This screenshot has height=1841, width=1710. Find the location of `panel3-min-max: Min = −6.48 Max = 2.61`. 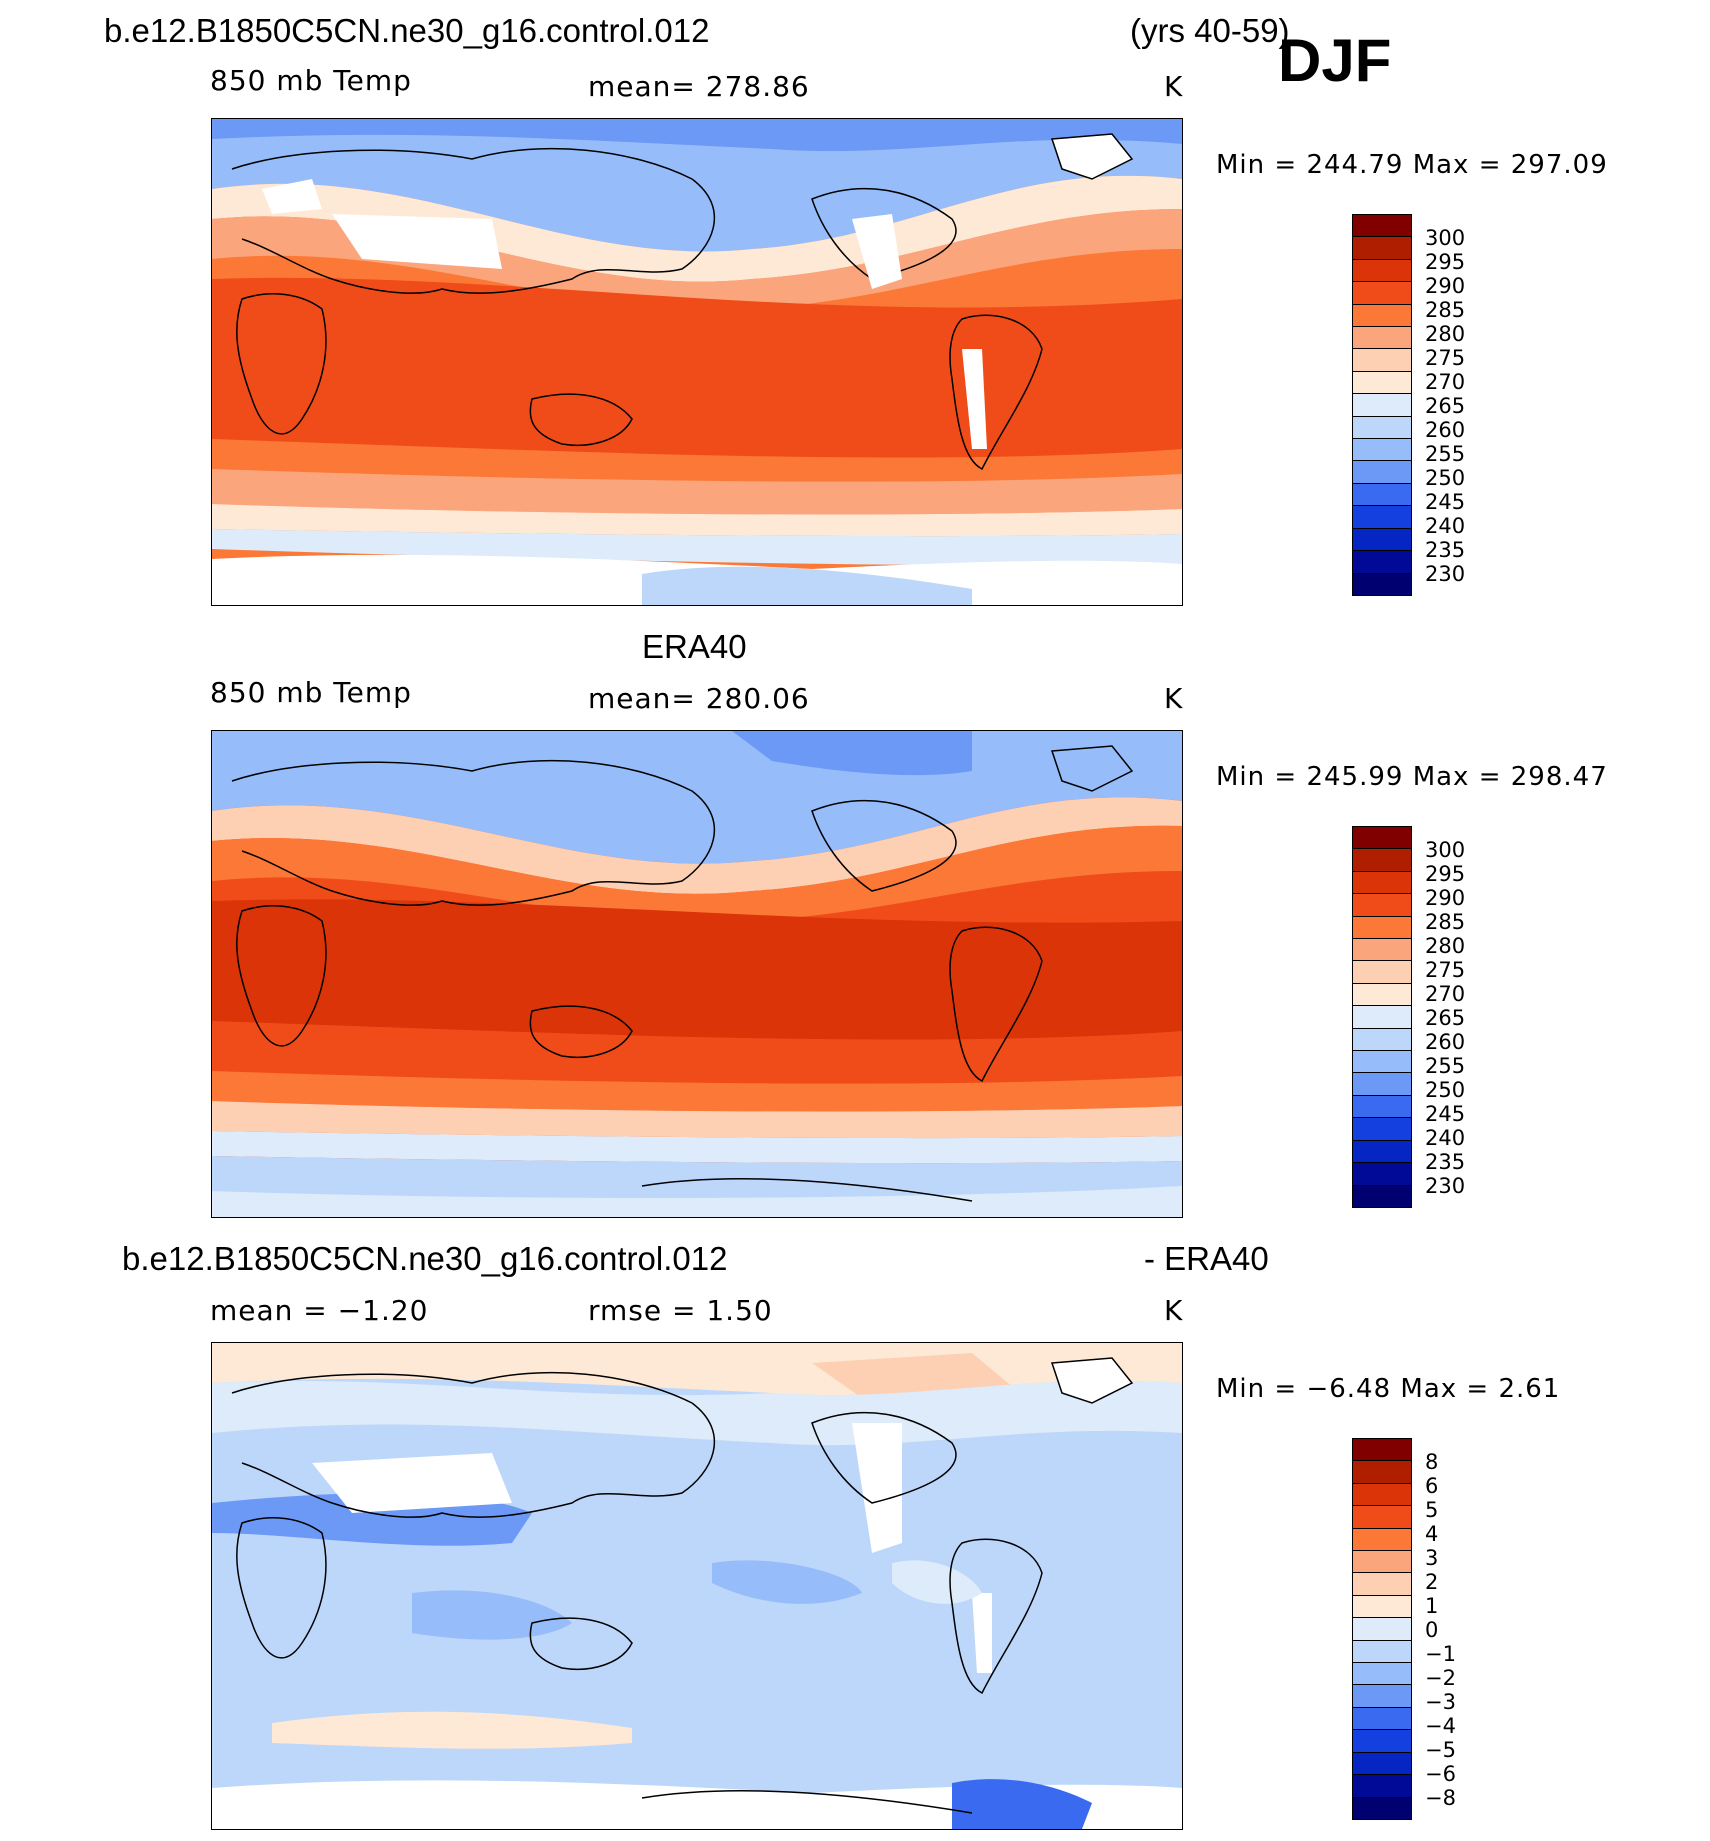

panel3-min-max: Min = −6.48 Max = 2.61 is located at coordinates (1388, 1389).